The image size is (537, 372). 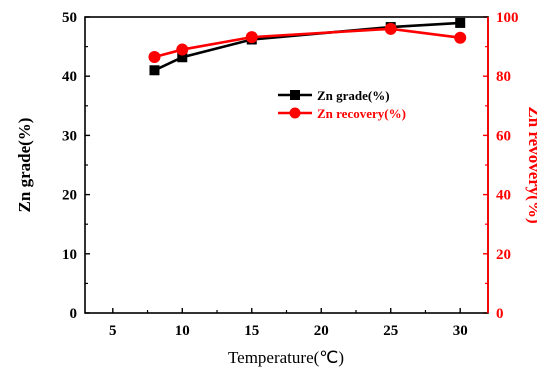 I want to click on legend: Zn grade(%) Zn recovery(%), so click(x=342, y=104).